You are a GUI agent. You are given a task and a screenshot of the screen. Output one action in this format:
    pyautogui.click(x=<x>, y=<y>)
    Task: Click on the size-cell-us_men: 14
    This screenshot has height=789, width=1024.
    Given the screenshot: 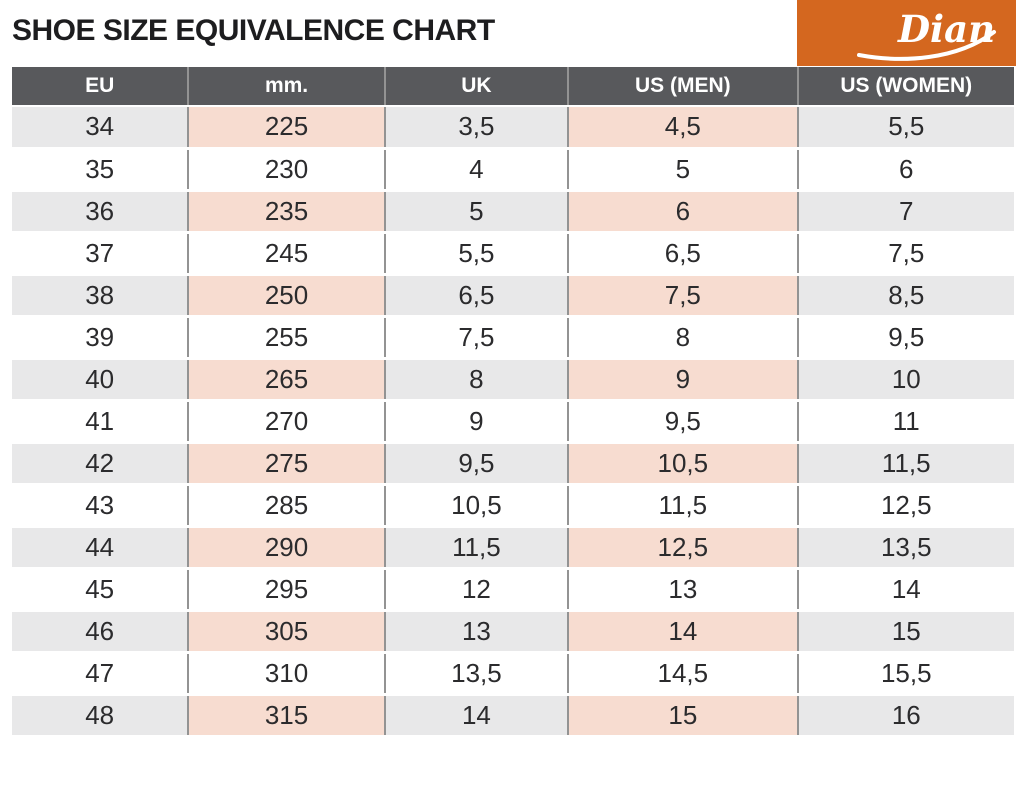 What is the action you would take?
    pyautogui.click(x=682, y=632)
    